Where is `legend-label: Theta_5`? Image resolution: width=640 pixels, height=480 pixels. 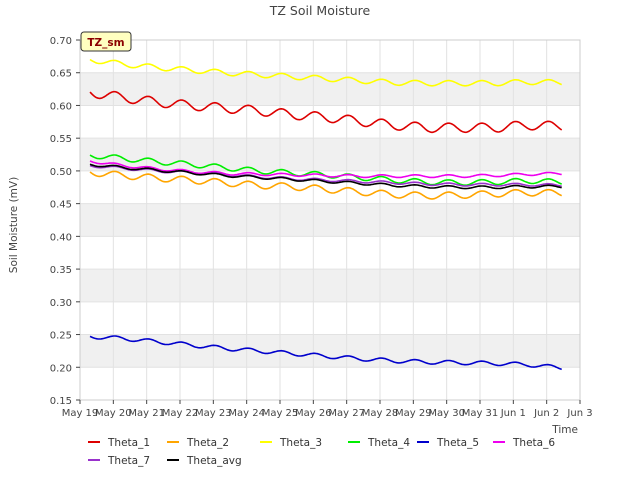 legend-label: Theta_5 is located at coordinates (457, 443).